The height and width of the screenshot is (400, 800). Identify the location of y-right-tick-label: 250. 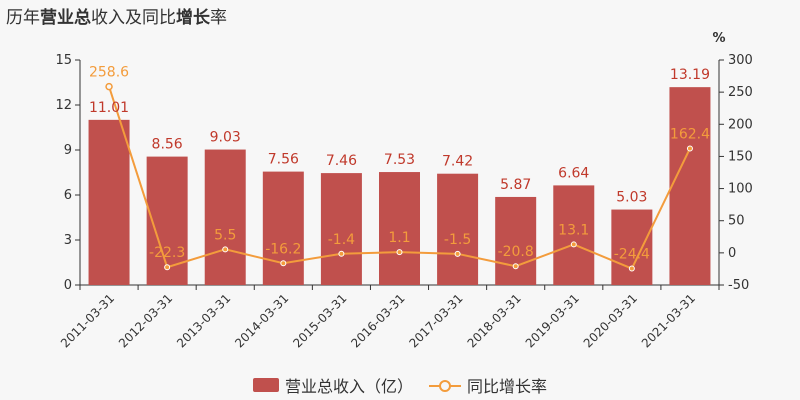
(740, 92).